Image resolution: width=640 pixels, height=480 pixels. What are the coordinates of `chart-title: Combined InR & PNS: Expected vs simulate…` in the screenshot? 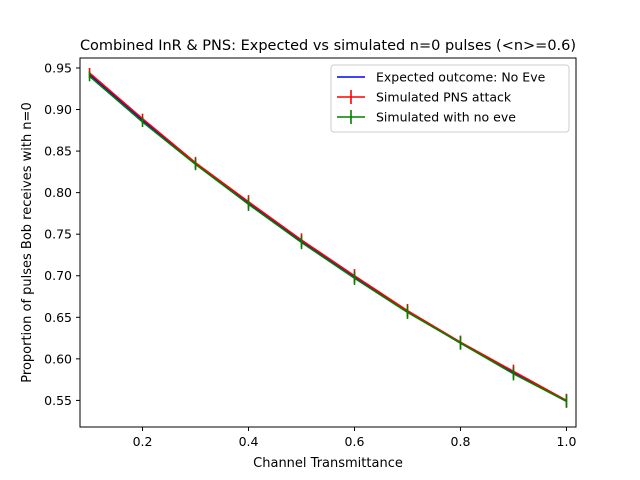 It's located at (328, 46).